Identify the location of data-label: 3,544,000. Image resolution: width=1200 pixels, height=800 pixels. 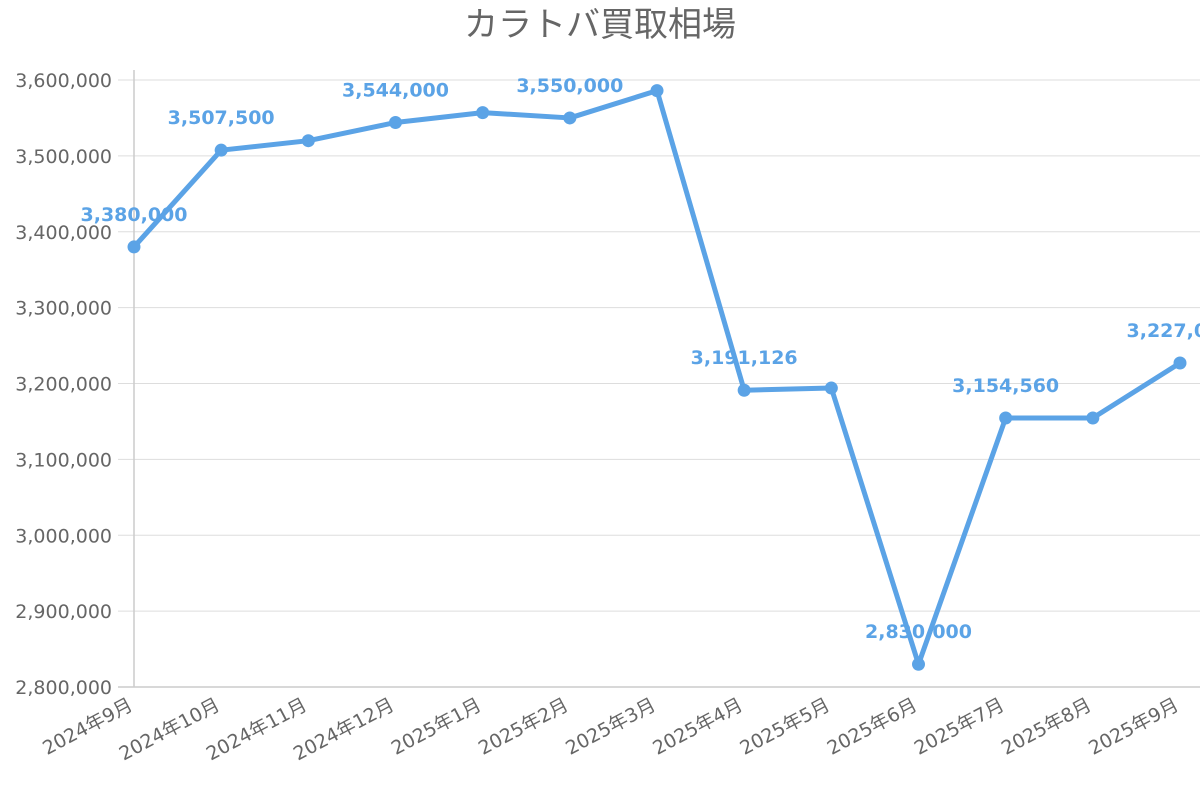
(395, 90).